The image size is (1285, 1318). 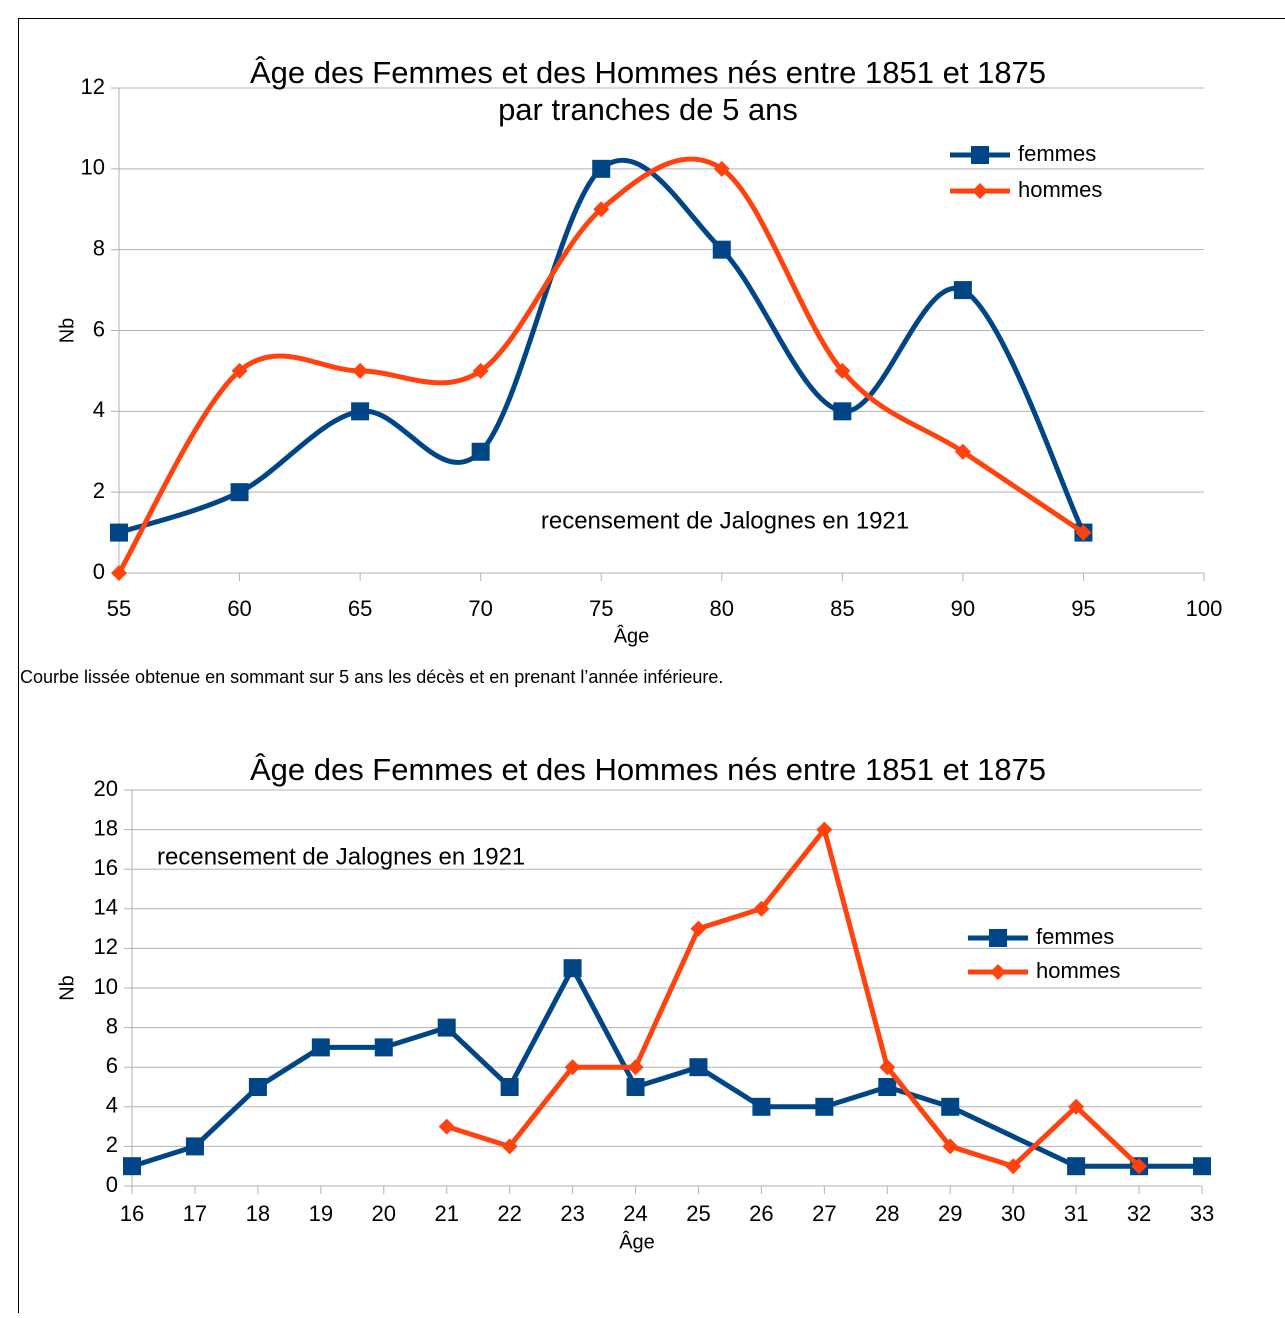 I want to click on x-tick-label: 18, so click(x=258, y=1213).